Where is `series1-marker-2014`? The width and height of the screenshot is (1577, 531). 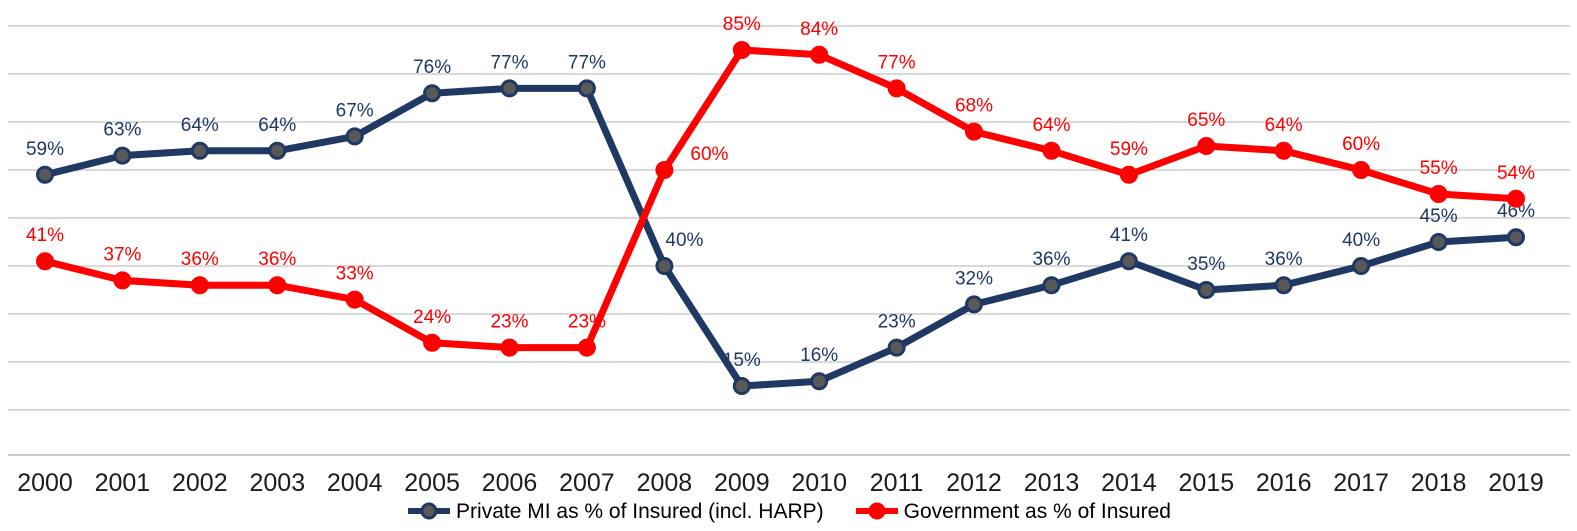
series1-marker-2014 is located at coordinates (1128, 174).